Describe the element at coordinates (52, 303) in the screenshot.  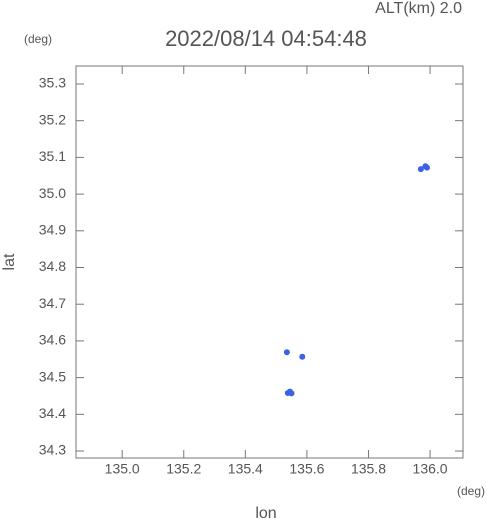
I see `y-tick-label: 34.7` at that location.